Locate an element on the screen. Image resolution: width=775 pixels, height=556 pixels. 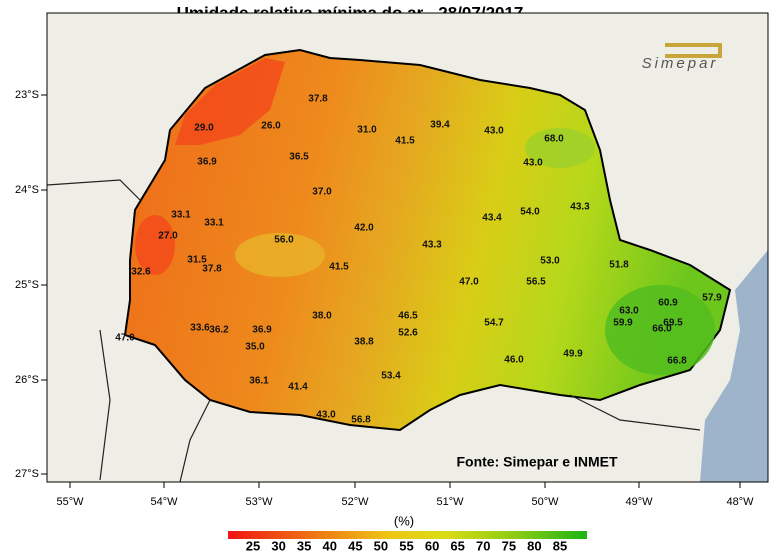
station-value: 37.0 is located at coordinates (322, 192).